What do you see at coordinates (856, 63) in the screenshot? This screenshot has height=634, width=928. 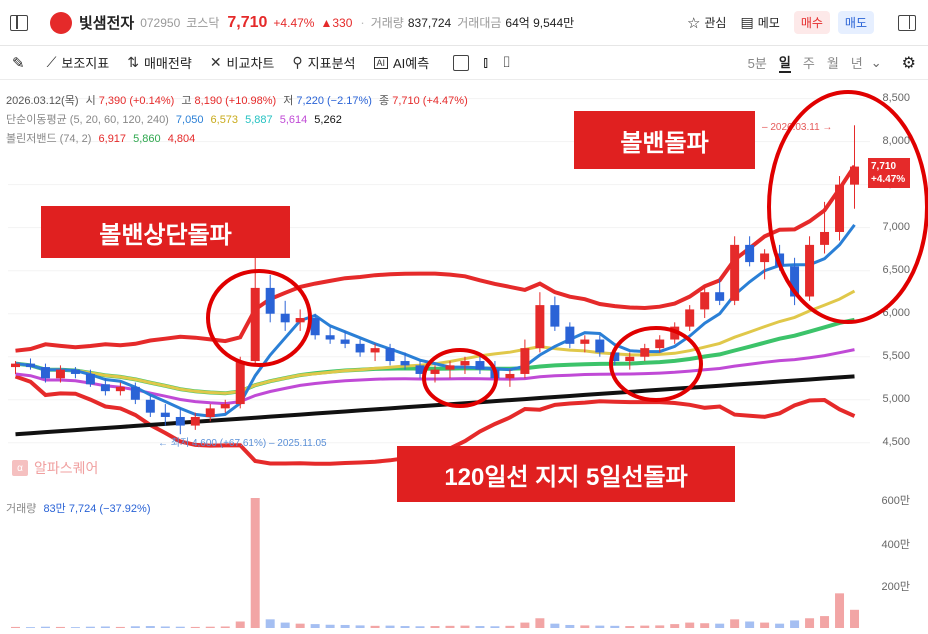 I see `period-year: 년` at bounding box center [856, 63].